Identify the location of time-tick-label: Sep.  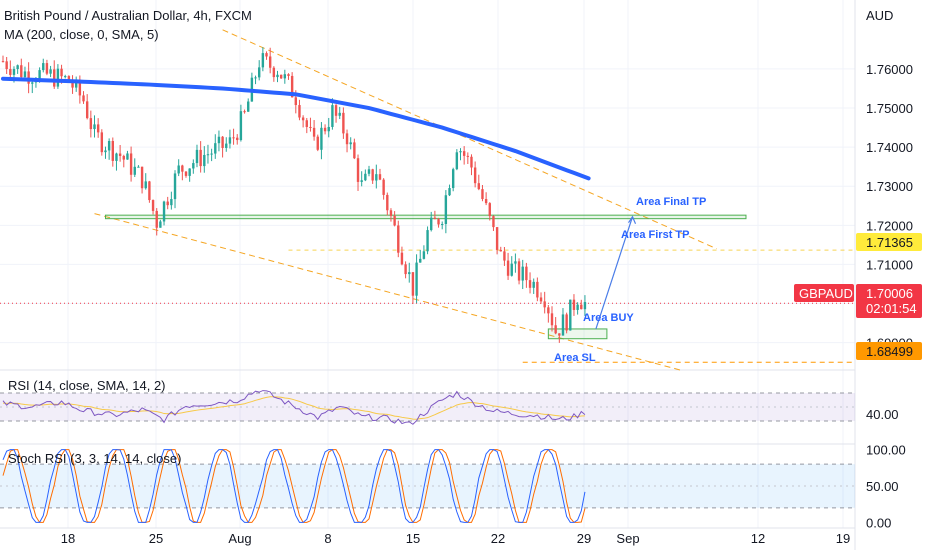
(627, 538).